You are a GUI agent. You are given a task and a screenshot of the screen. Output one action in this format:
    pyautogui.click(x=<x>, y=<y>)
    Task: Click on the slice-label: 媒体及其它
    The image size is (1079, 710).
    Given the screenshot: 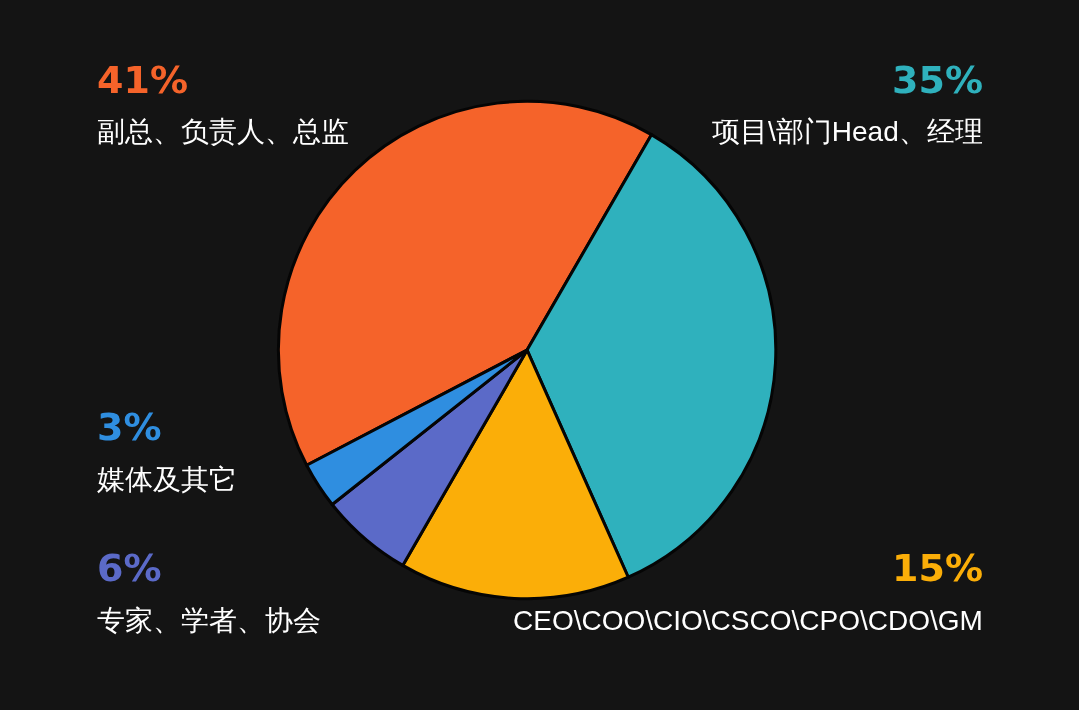 What is the action you would take?
    pyautogui.click(x=167, y=479)
    